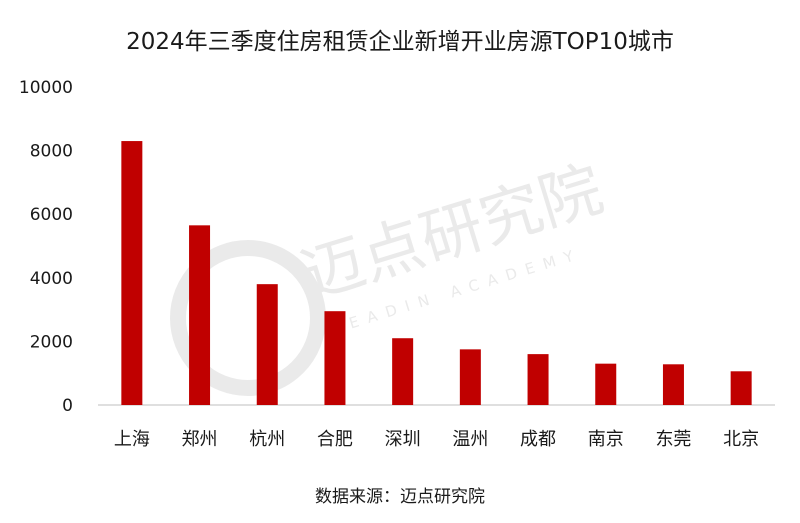 This screenshot has height=523, width=800. I want to click on x-tick-label: 温州, so click(470, 439).